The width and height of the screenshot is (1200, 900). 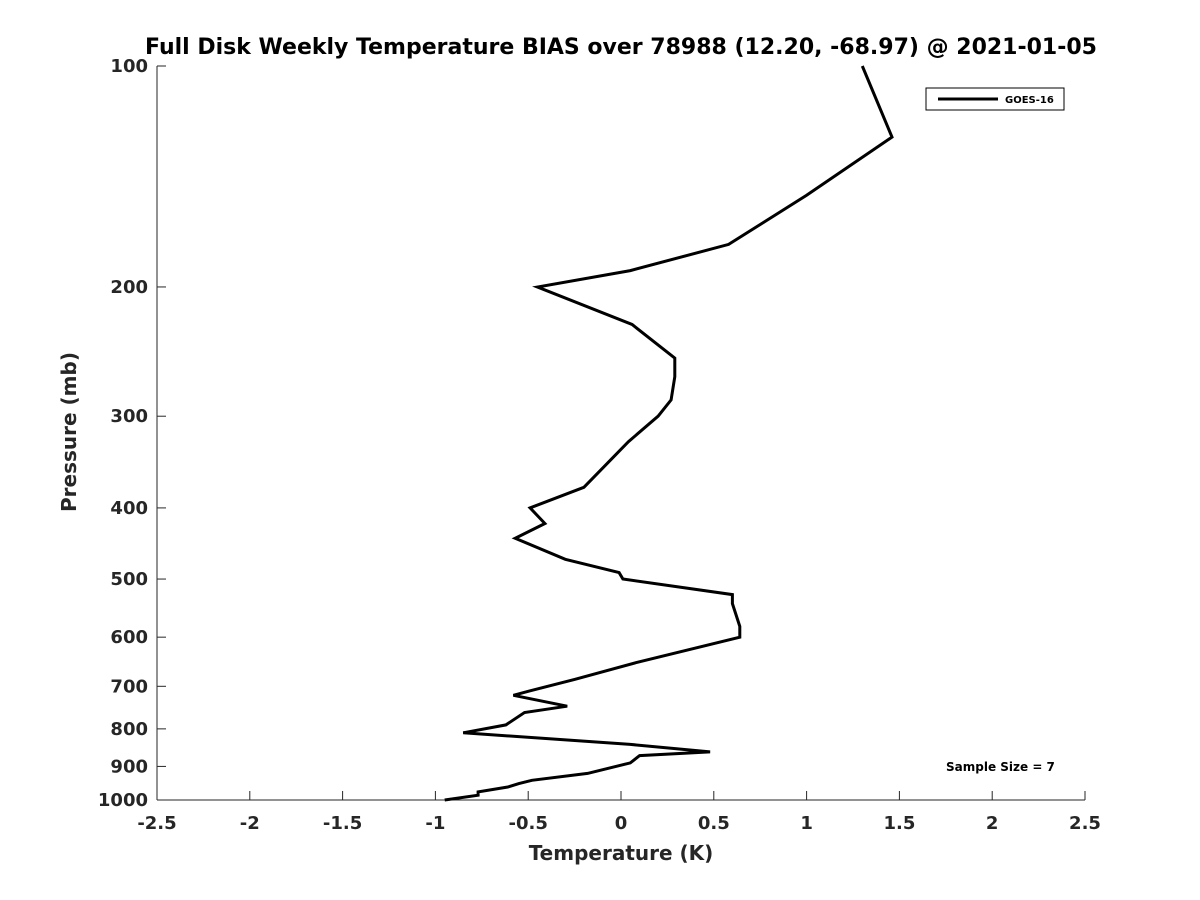 I want to click on y-tick-label: 1000, so click(x=123, y=800).